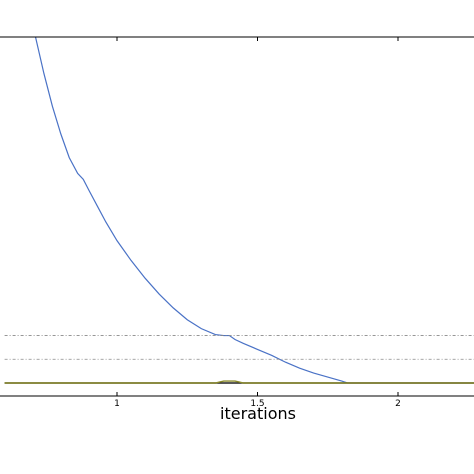 The width and height of the screenshot is (474, 474). Describe the element at coordinates (258, 413) in the screenshot. I see `x-axis-label: iterations` at that location.